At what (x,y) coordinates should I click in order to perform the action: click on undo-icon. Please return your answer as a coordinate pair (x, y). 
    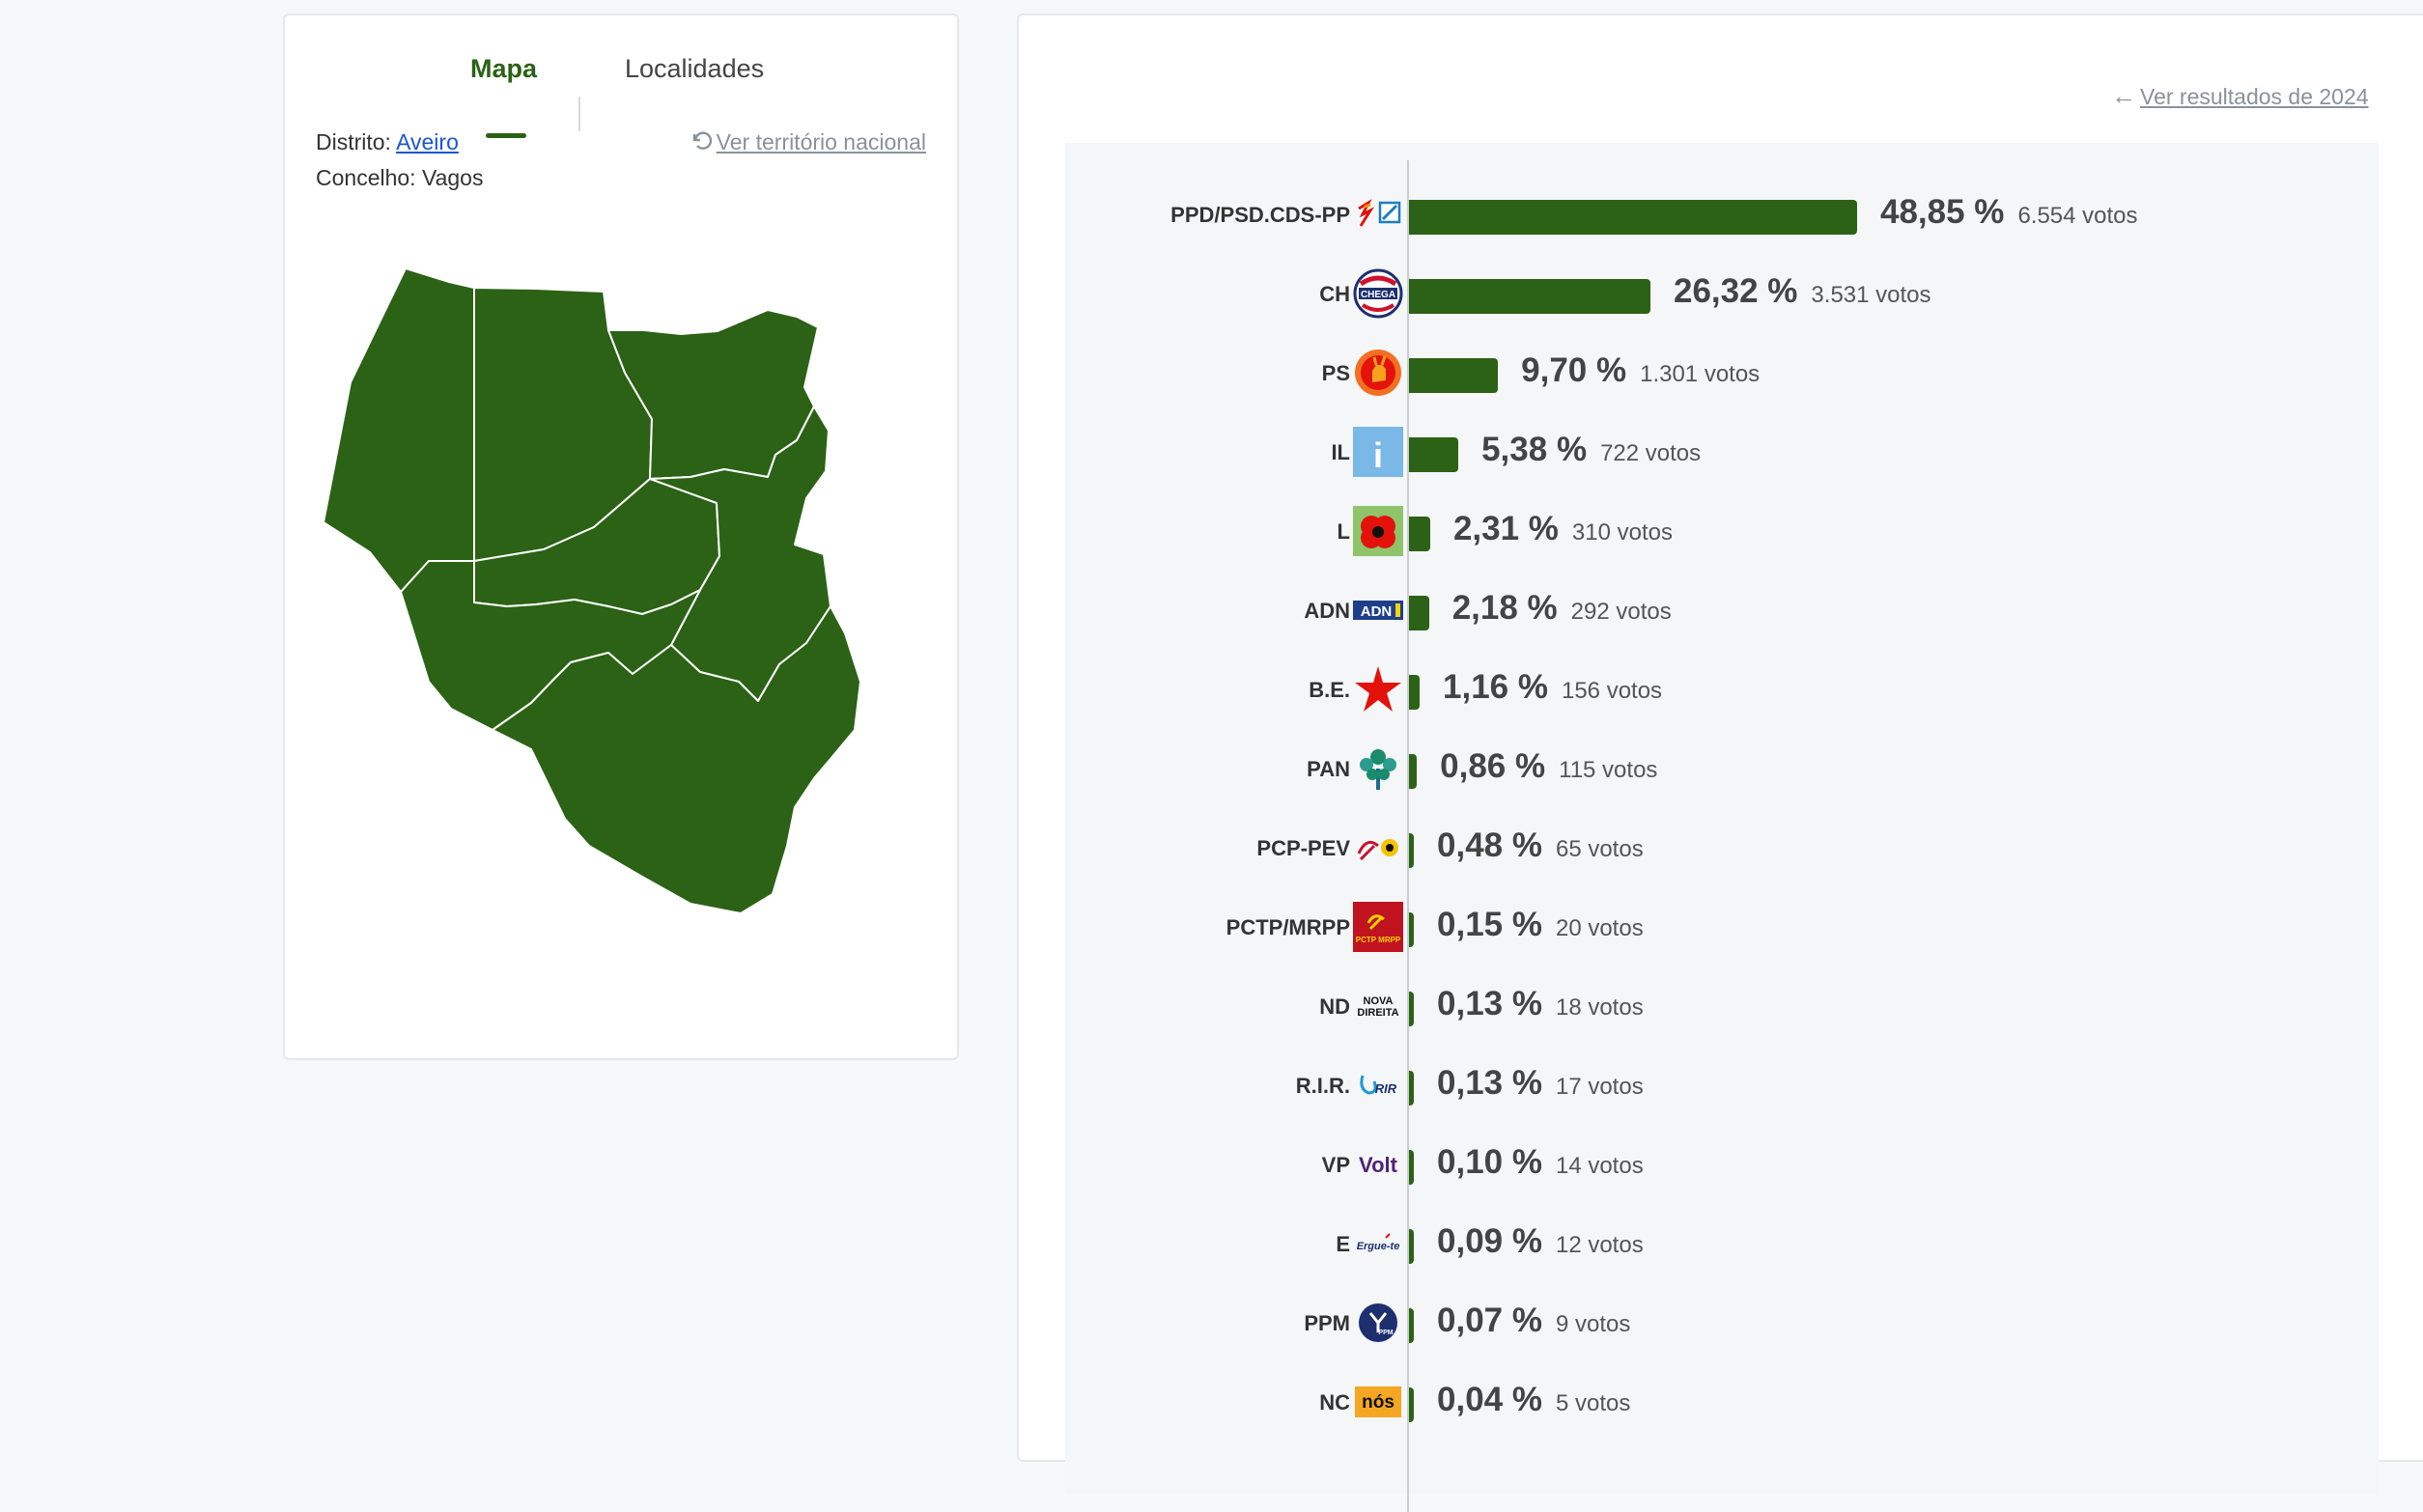
    Looking at the image, I should click on (702, 141).